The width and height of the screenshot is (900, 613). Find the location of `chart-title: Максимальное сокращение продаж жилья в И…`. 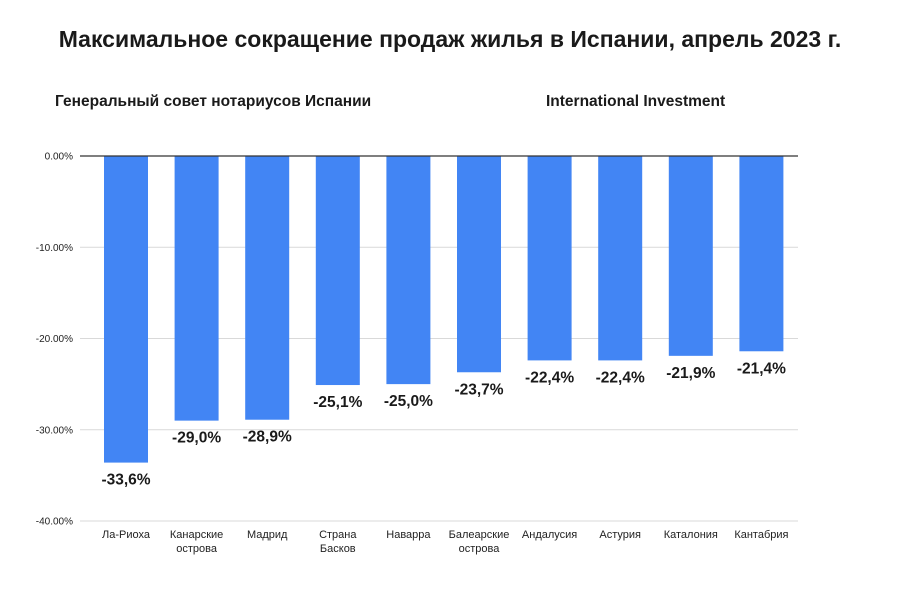

chart-title: Максимальное сокращение продаж жилья в И… is located at coordinates (450, 39).